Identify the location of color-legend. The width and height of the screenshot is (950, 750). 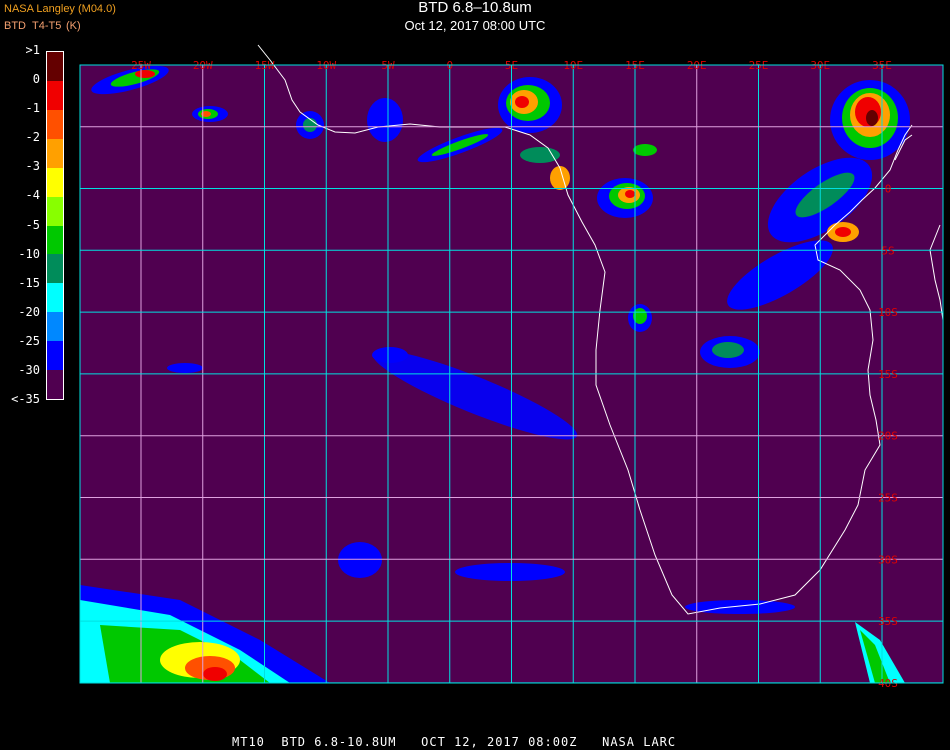
(55, 225).